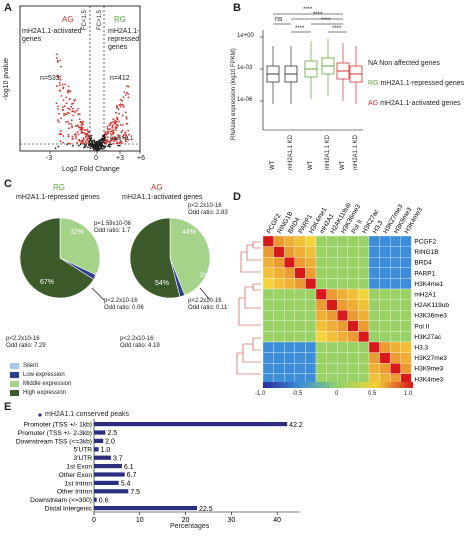  Describe the element at coordinates (112, 433) in the screenshot. I see `bar-value-label: 2.5` at that location.